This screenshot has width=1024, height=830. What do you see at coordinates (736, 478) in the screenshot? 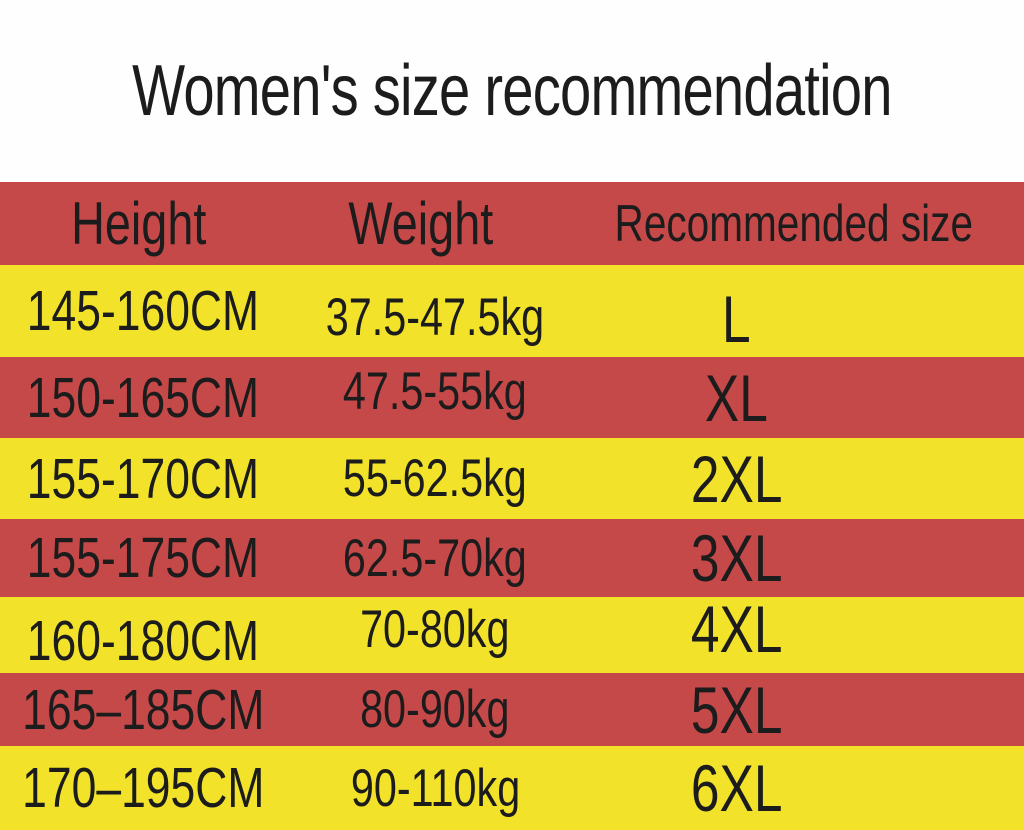
I see `size-cell: 2XL` at bounding box center [736, 478].